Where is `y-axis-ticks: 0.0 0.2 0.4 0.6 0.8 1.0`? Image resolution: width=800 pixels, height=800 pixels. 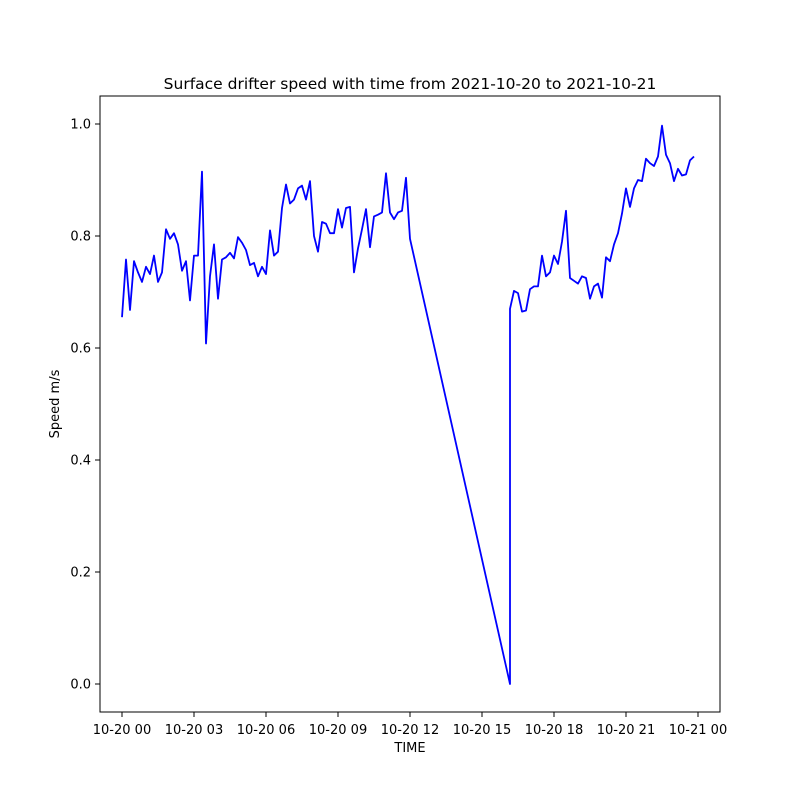
y-axis-ticks: 0.0 0.2 0.4 0.6 0.8 1.0 is located at coordinates (85, 405).